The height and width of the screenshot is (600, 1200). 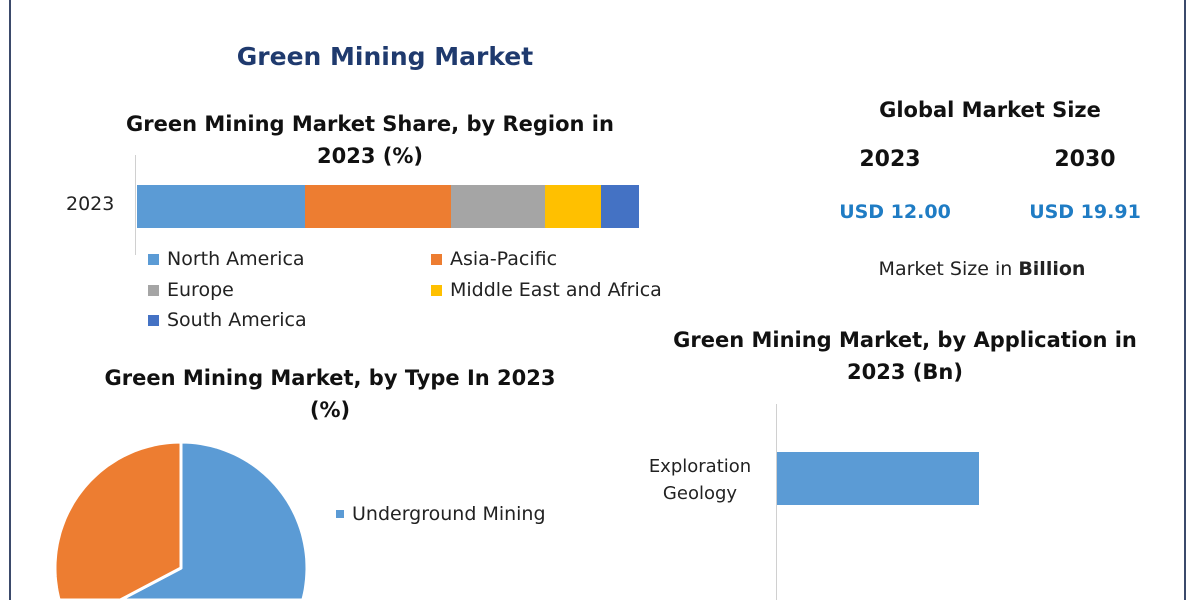 I want to click on legend-label: Europe, so click(x=200, y=290).